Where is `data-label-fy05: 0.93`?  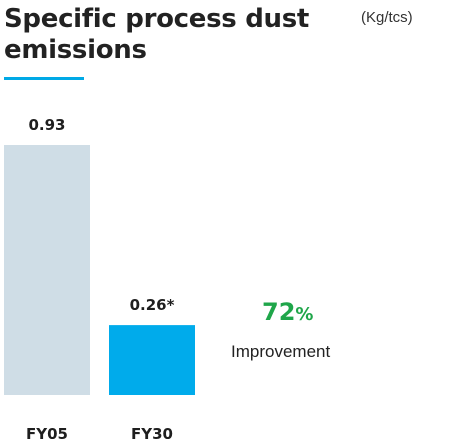 data-label-fy05: 0.93 is located at coordinates (46, 125).